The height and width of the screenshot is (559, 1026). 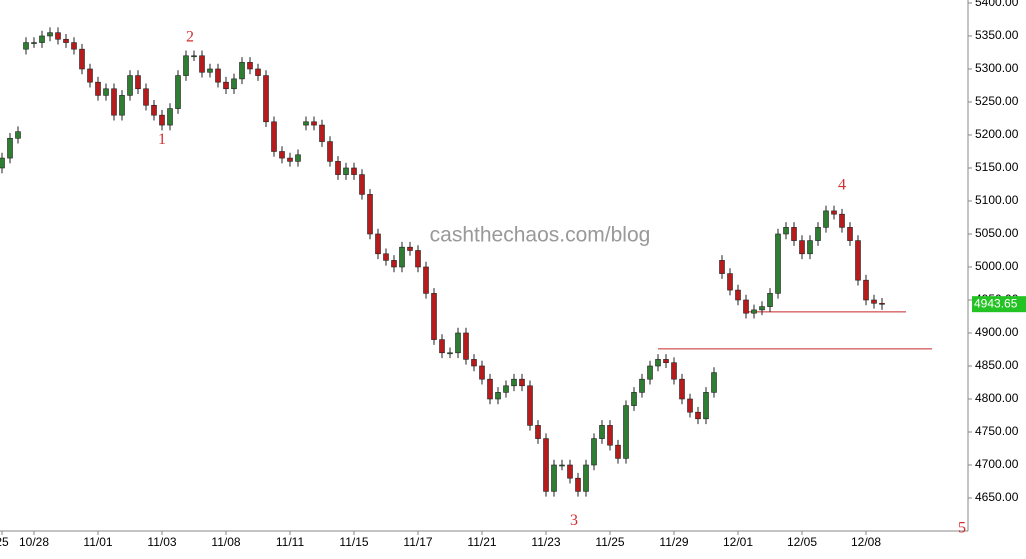 I want to click on x-tick-label: 11/08, so click(x=225, y=542).